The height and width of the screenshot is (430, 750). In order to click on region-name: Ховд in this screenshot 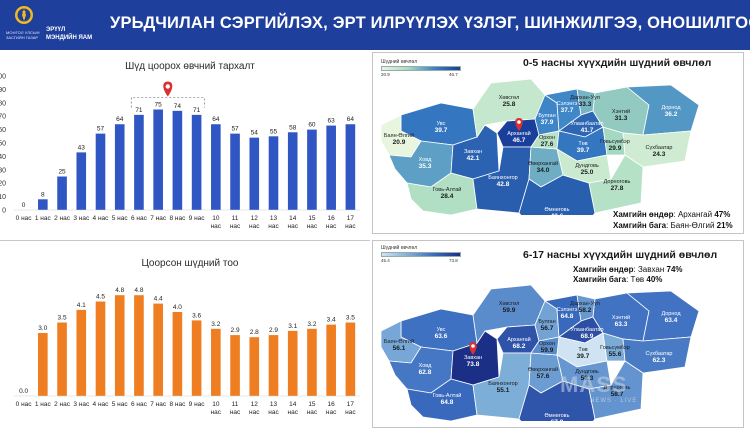, I will do `click(426, 160)`.